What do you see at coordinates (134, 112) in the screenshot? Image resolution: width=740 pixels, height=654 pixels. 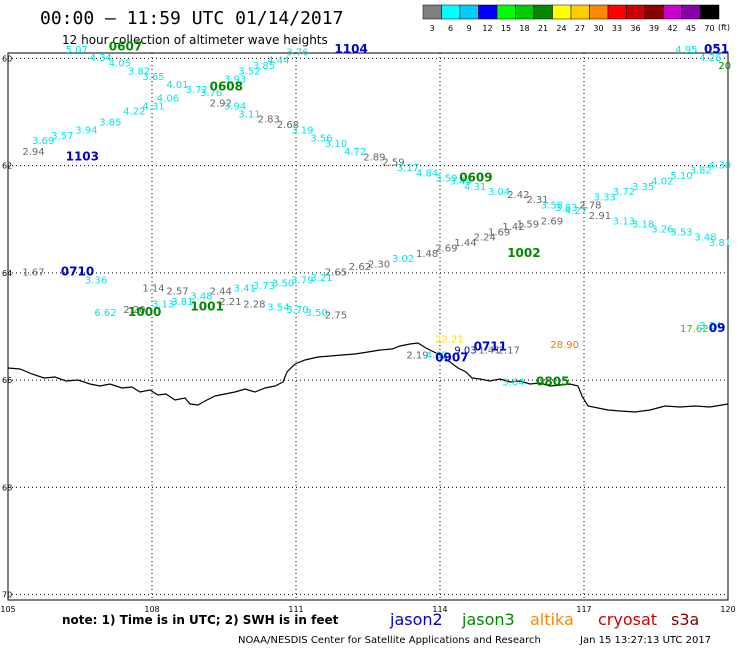 I see `wave-height-value: 4.22` at bounding box center [134, 112].